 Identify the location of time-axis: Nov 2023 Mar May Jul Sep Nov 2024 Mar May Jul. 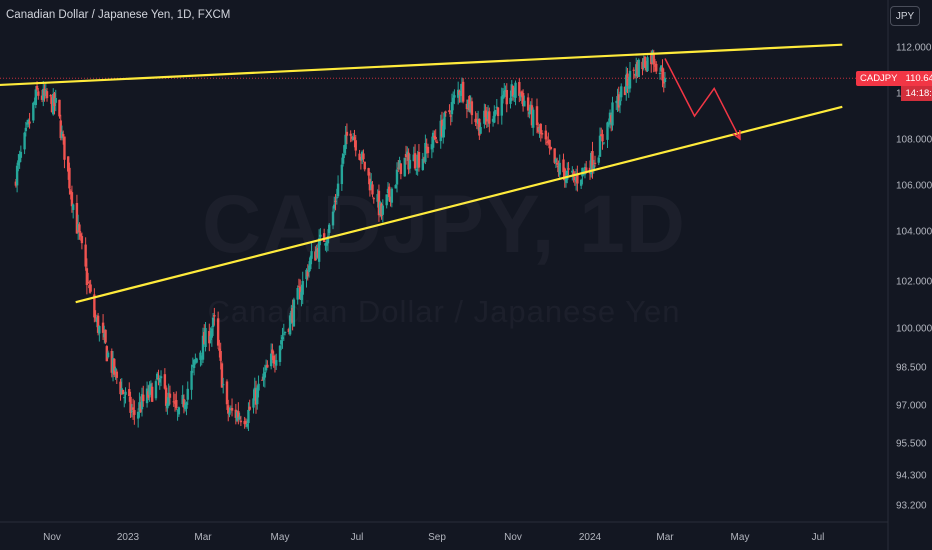
(433, 537).